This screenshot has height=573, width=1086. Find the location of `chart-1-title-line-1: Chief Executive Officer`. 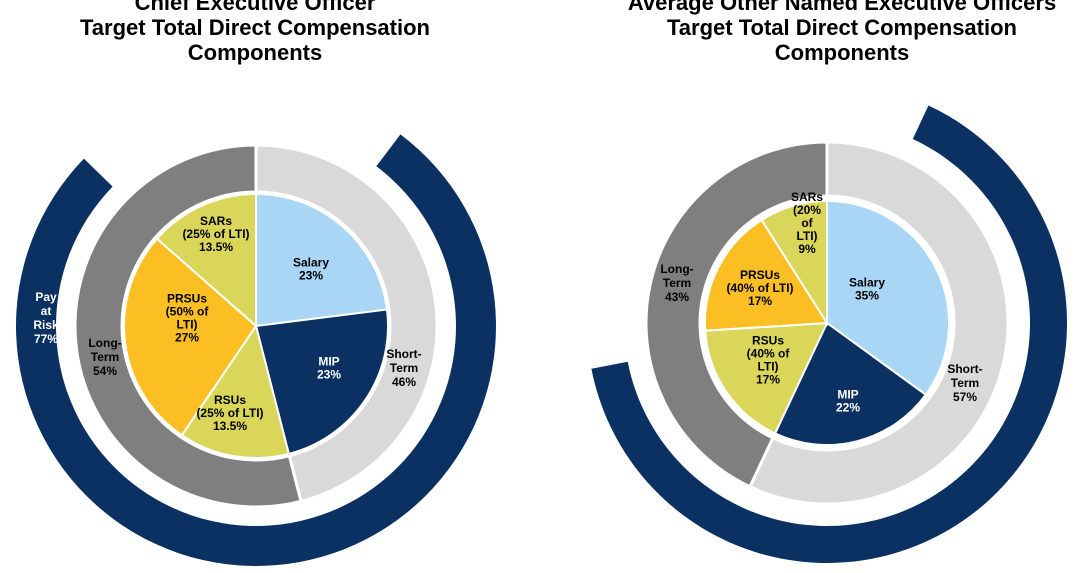

chart-1-title-line-1: Chief Executive Officer is located at coordinates (255, 7).